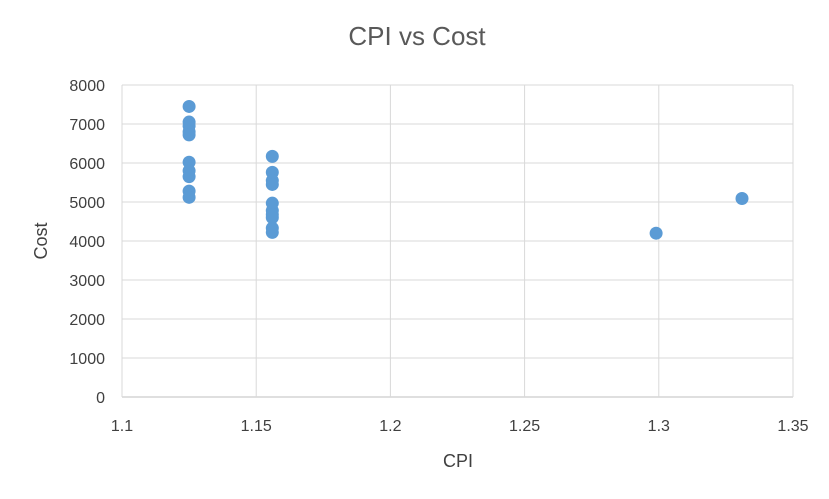 The image size is (829, 499). I want to click on y-tick-label: 1000, so click(87, 359).